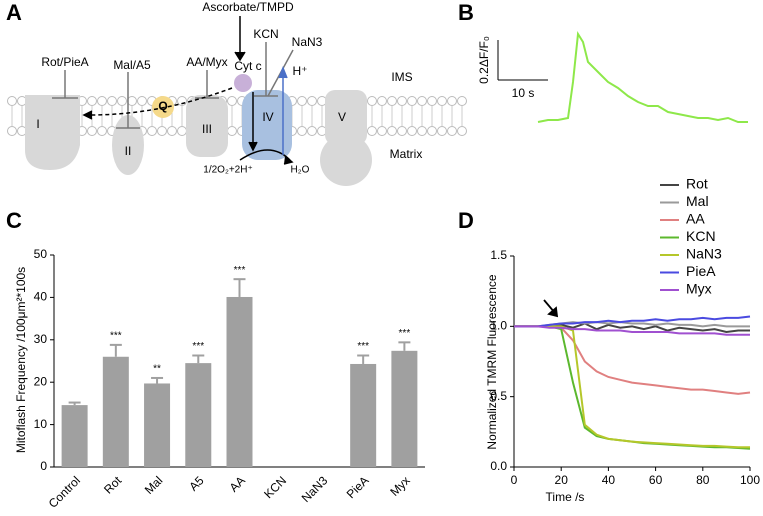 This screenshot has width=763, height=516. What do you see at coordinates (609, 480) in the screenshot?
I see `x-tick-label: 40` at bounding box center [609, 480].